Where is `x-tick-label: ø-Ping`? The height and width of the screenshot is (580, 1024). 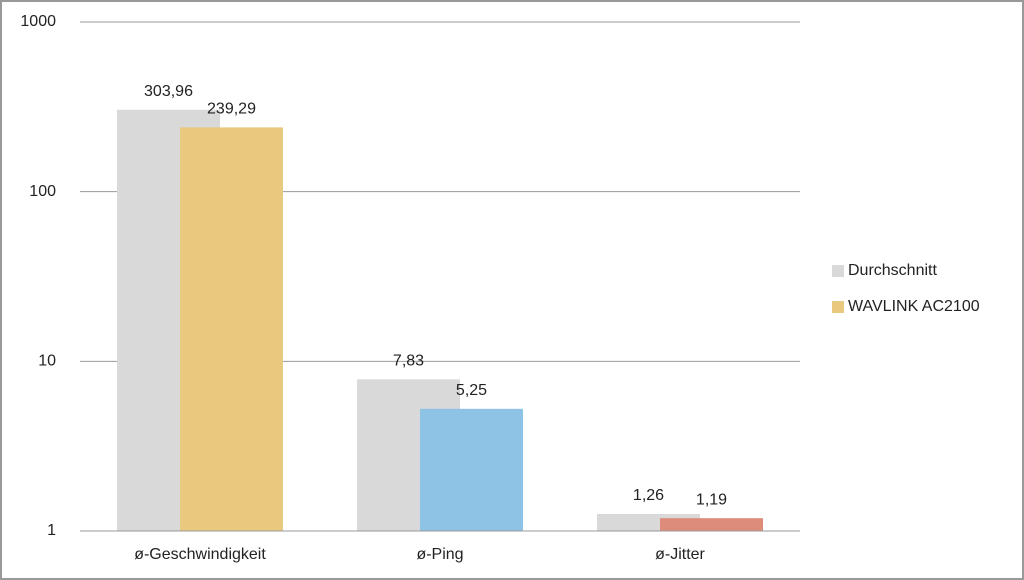
x-tick-label: ø-Ping is located at coordinates (439, 554).